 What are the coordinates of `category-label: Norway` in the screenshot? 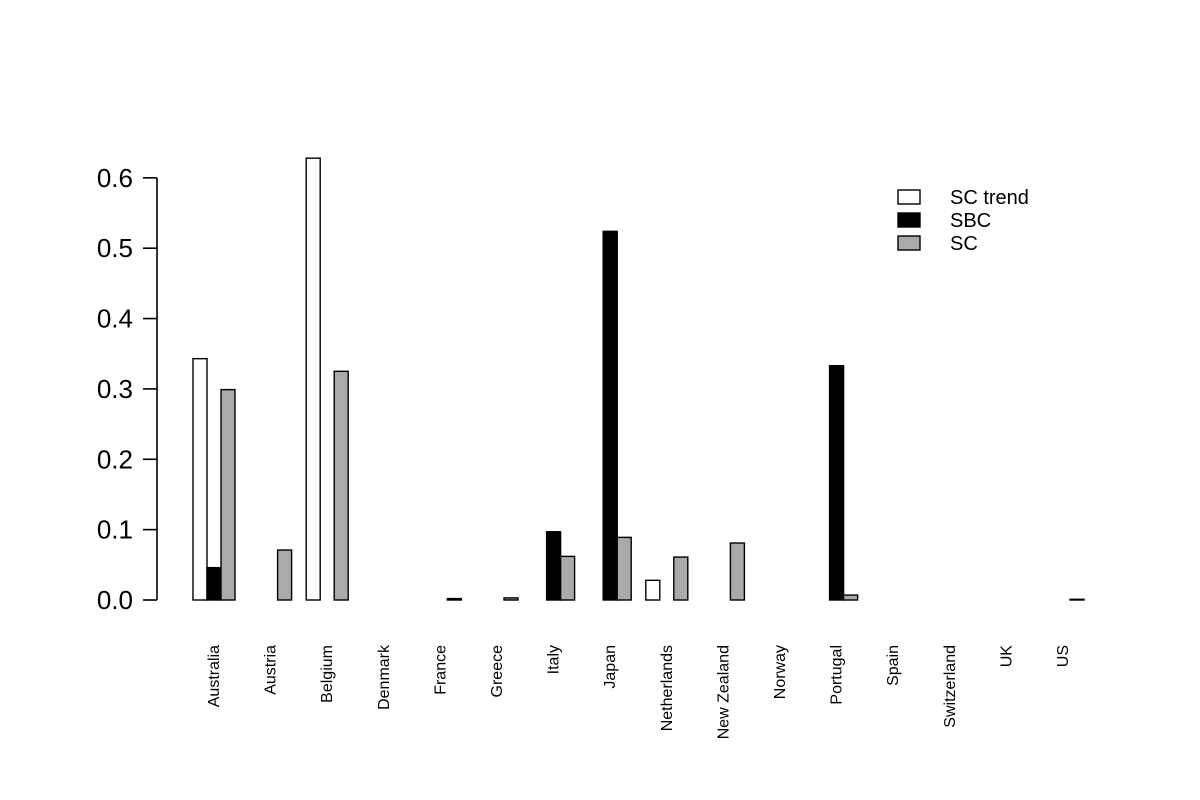 It's located at (780, 672).